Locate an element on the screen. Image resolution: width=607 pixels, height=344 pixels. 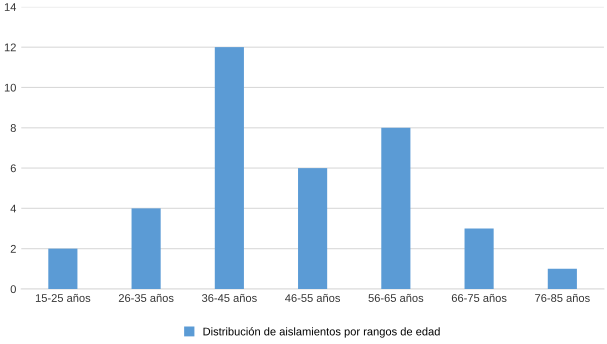
x-tick-label: 15-25 años is located at coordinates (63, 298).